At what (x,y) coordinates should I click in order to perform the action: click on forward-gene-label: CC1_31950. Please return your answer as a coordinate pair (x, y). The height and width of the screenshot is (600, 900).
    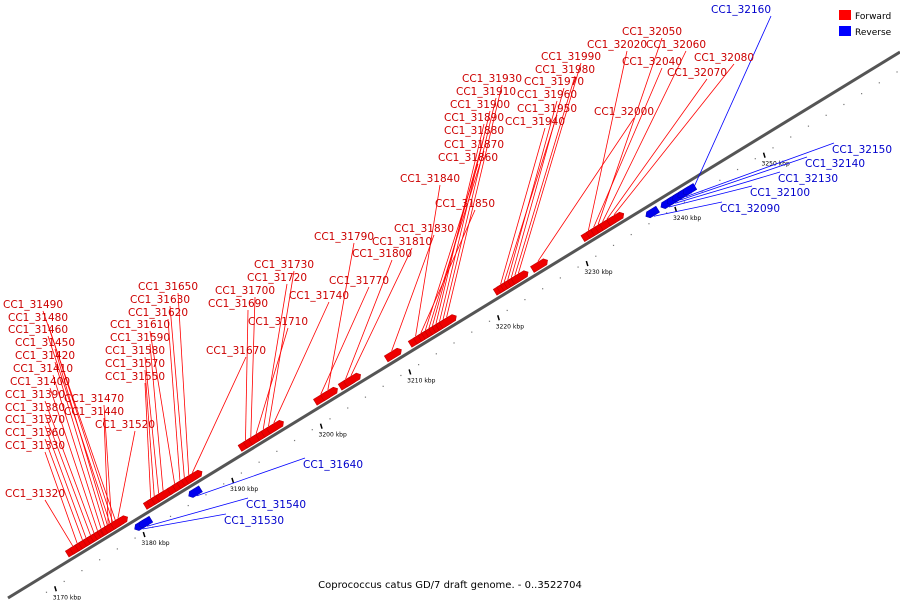
    Looking at the image, I should click on (547, 109).